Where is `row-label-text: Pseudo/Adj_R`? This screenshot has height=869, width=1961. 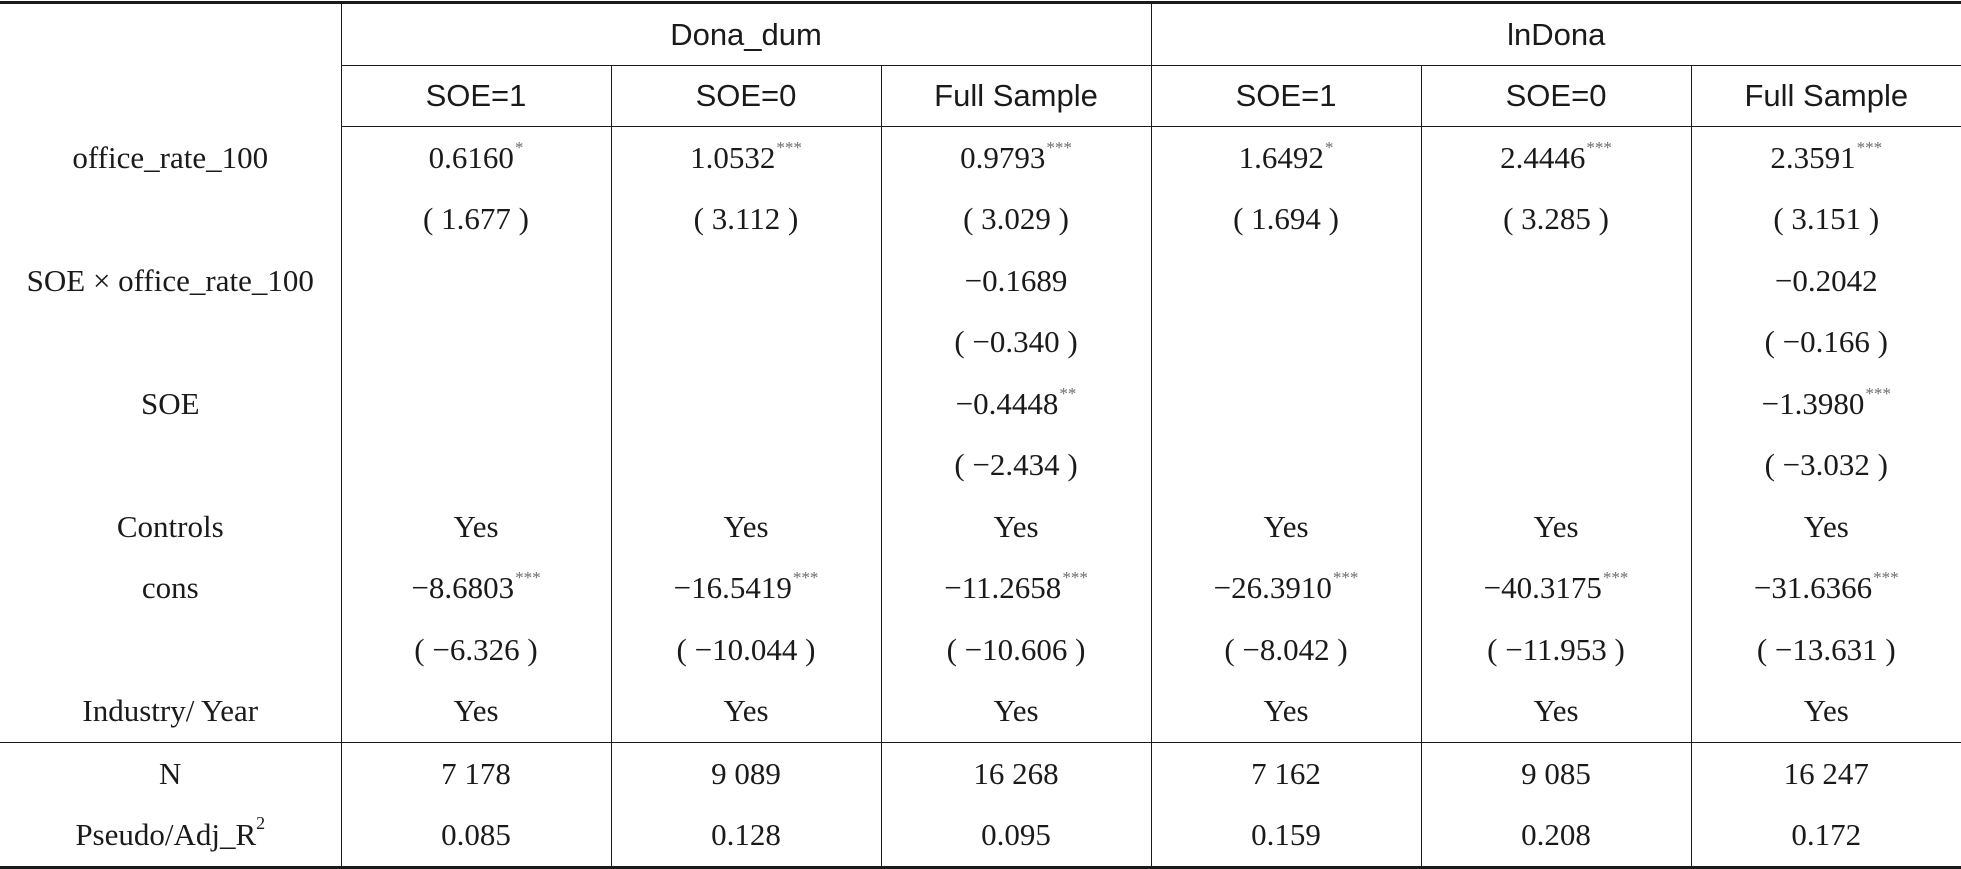 row-label-text: Pseudo/Adj_R is located at coordinates (166, 835).